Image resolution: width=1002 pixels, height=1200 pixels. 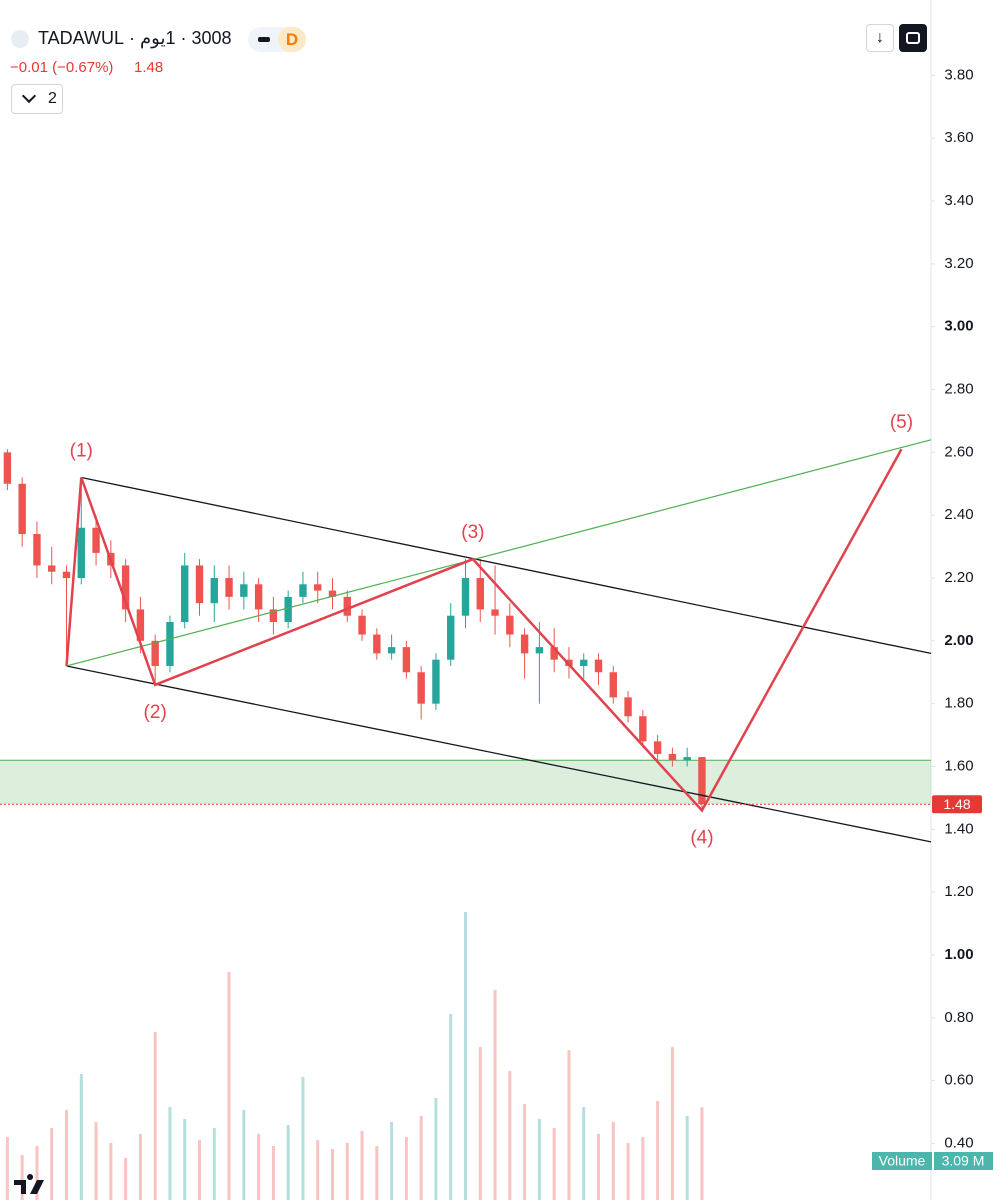 What do you see at coordinates (913, 38) in the screenshot?
I see `fullscreen-button` at bounding box center [913, 38].